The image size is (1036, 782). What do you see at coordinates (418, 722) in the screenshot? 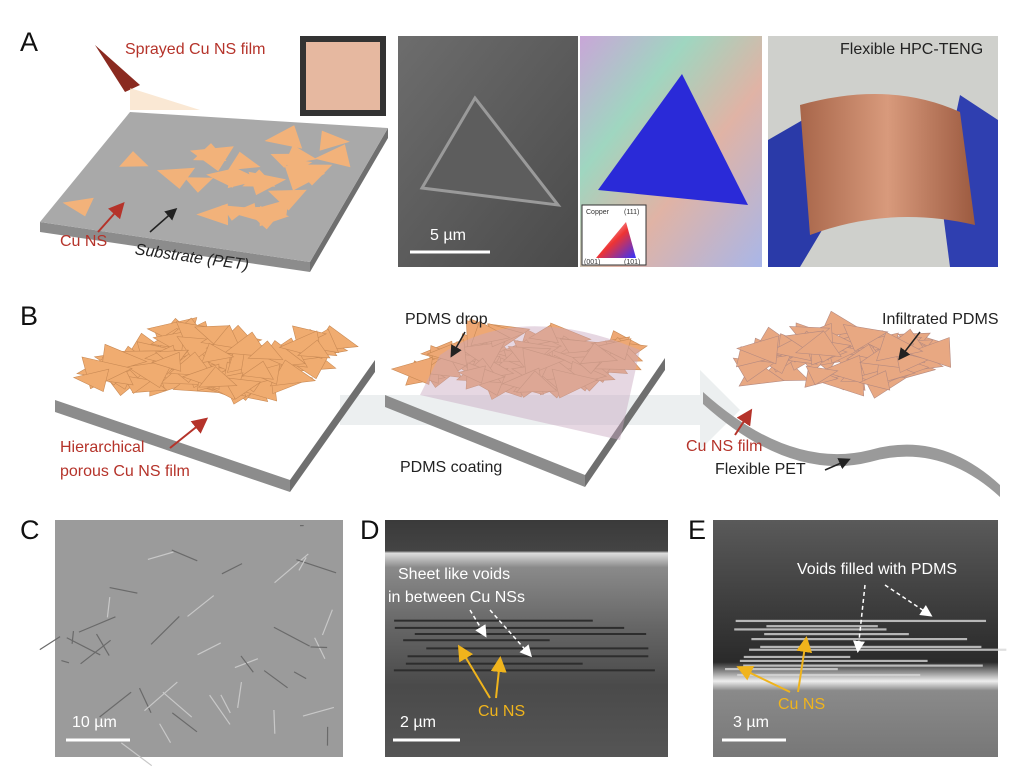
I see `scale-bar-label: 2 µm` at bounding box center [418, 722].